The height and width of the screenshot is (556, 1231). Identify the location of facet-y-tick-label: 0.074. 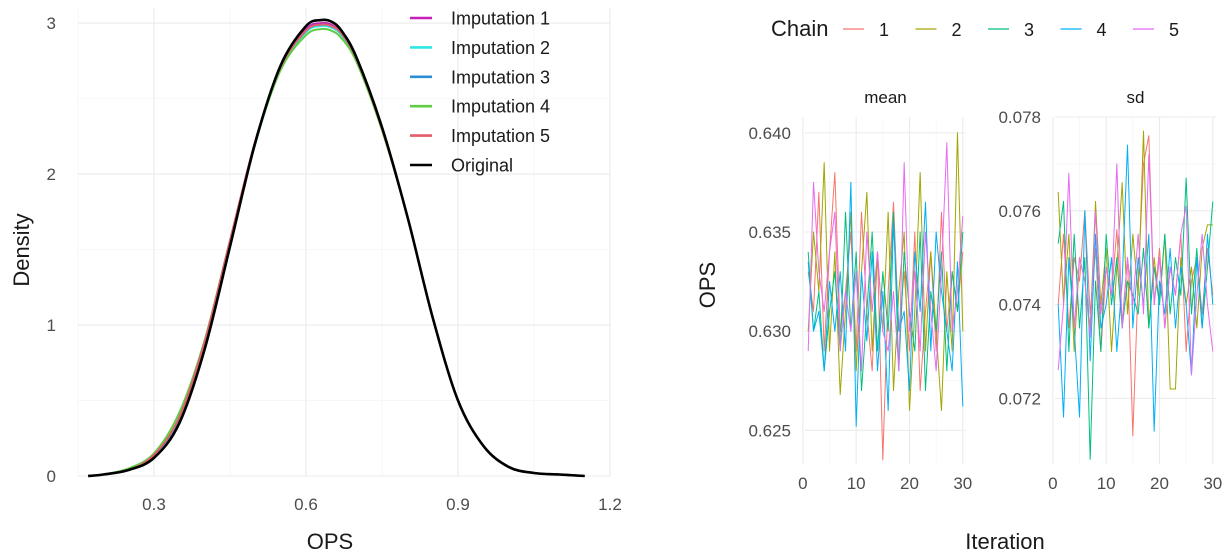
(1019, 305).